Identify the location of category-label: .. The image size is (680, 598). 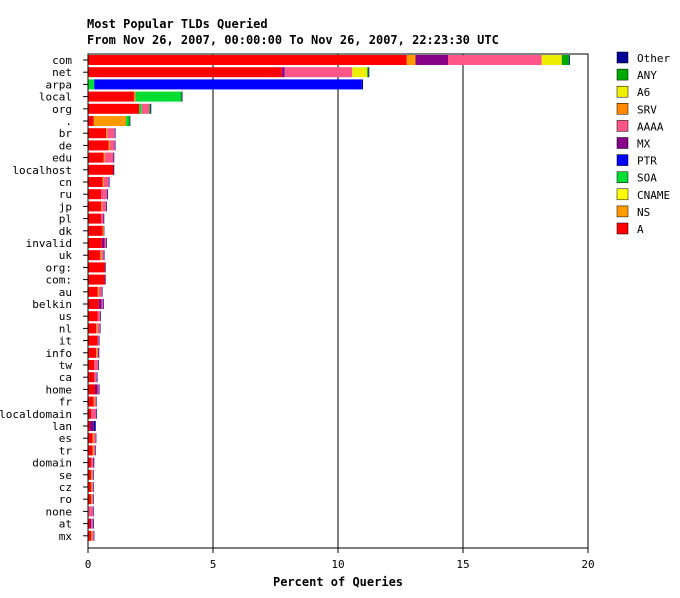
(68, 121).